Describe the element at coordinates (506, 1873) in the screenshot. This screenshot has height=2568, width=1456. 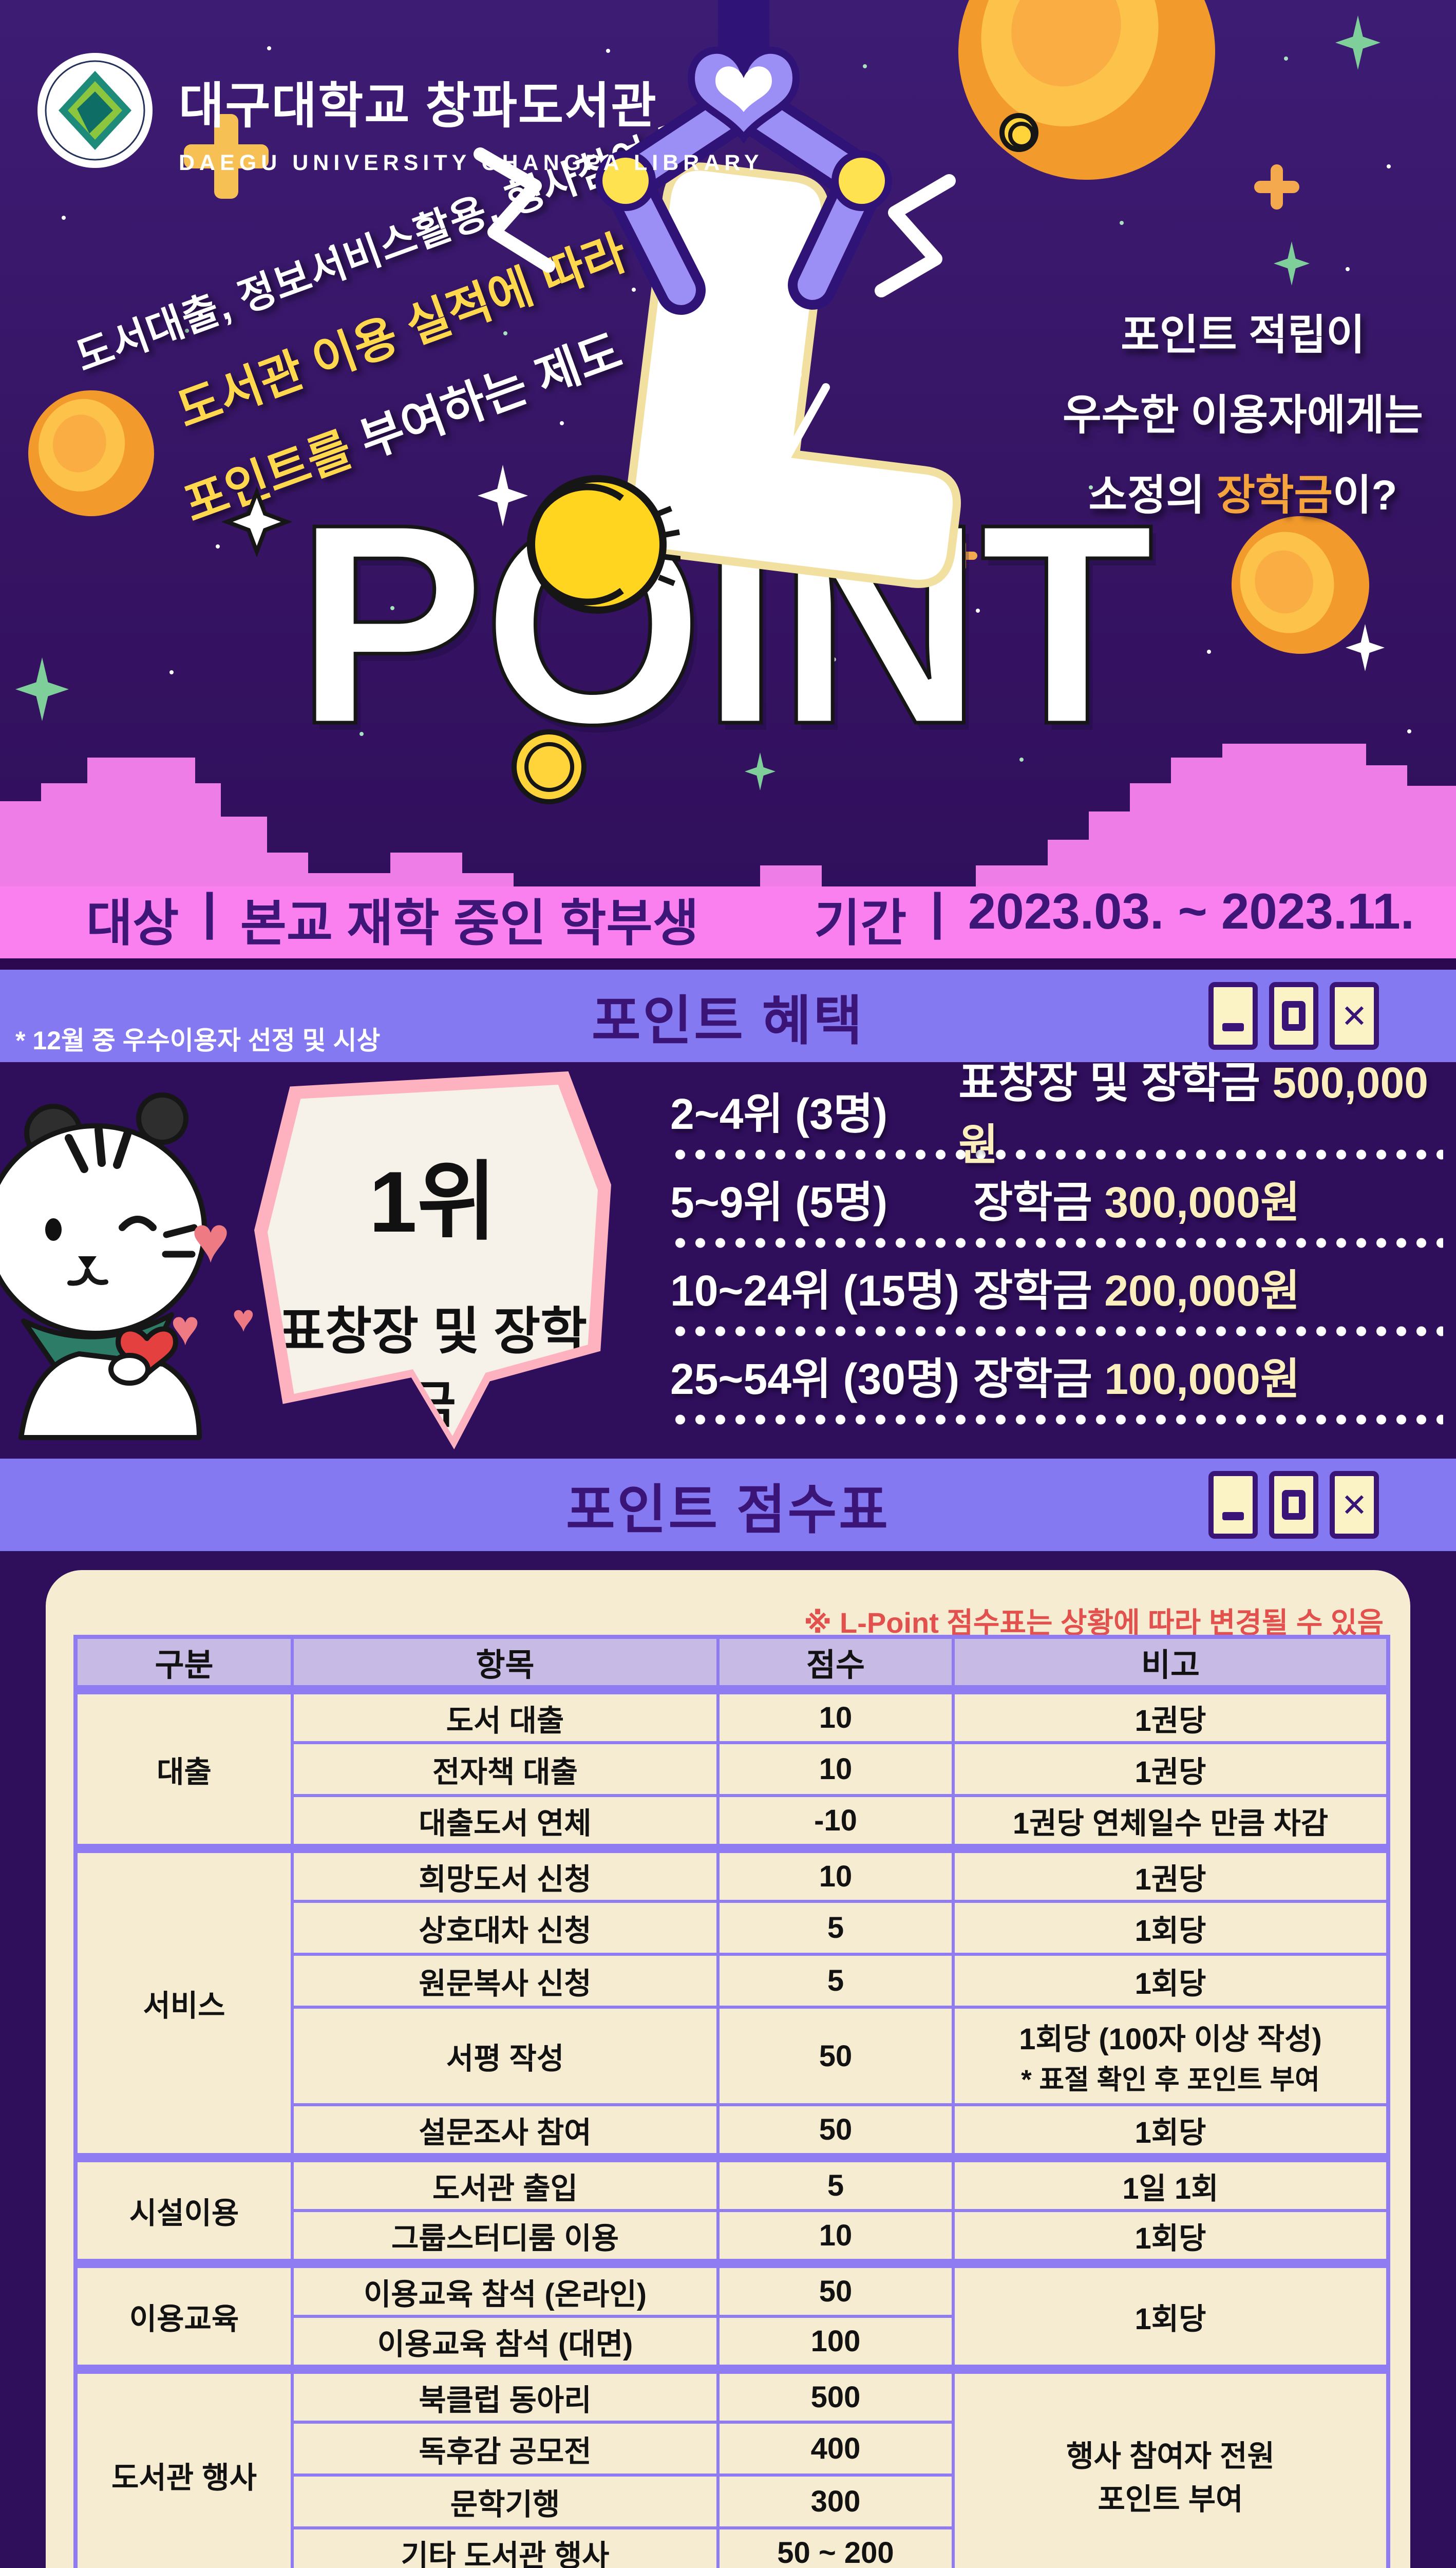
I see `item-cell: 희망도서 신청` at that location.